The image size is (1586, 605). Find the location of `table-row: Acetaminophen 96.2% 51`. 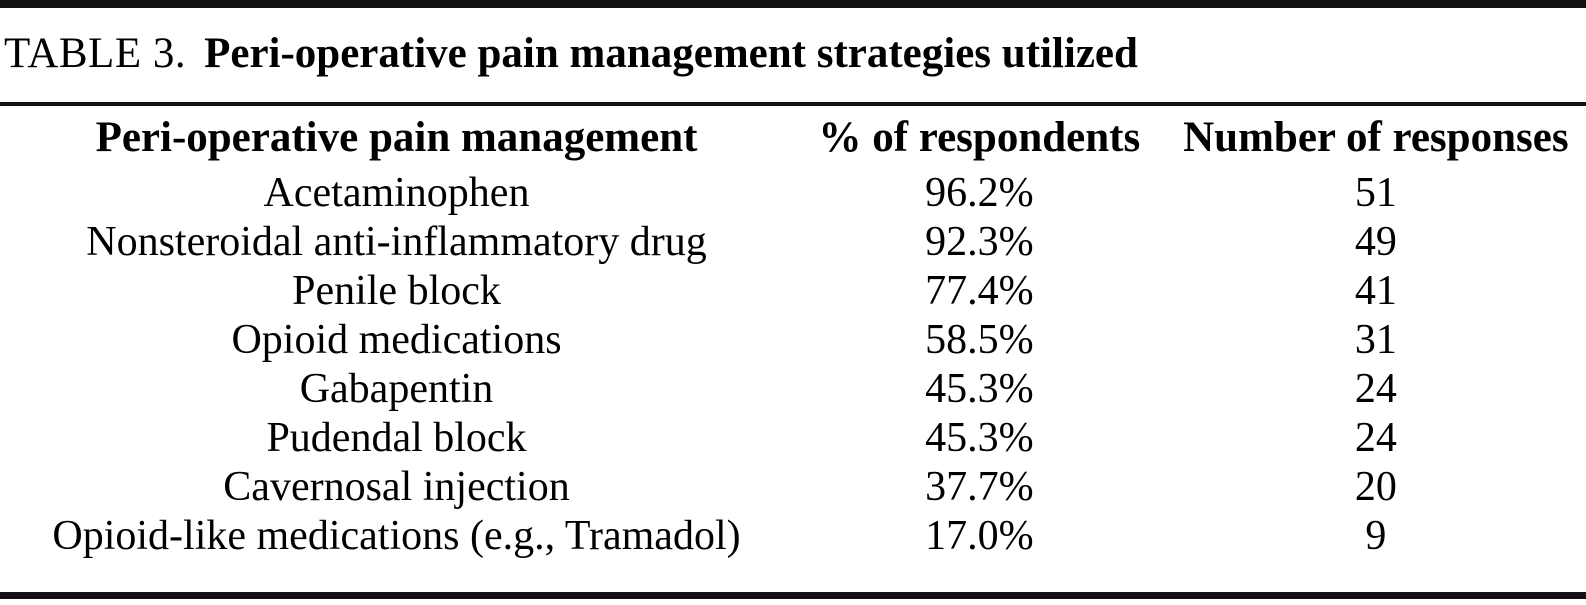

table-row: Acetaminophen 96.2% 51 is located at coordinates (793, 192).